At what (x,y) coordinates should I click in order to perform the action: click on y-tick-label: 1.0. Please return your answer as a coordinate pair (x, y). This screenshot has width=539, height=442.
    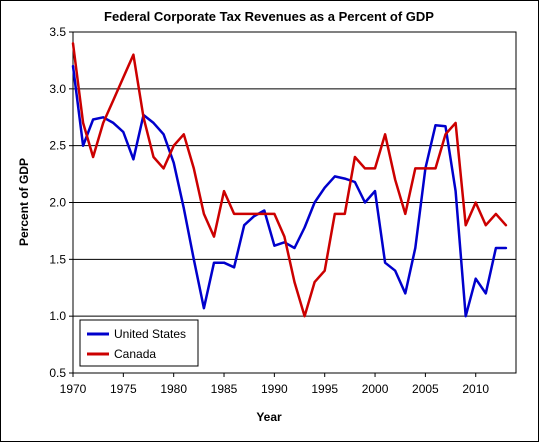
    Looking at the image, I should click on (57, 316).